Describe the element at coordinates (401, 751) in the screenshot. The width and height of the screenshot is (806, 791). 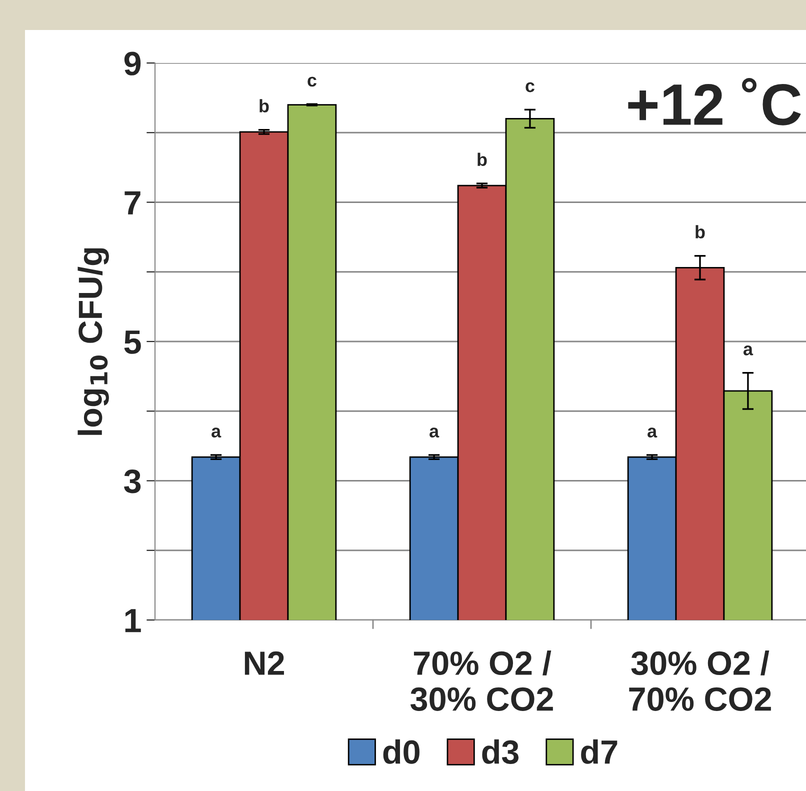
I see `legend-label: d0` at that location.